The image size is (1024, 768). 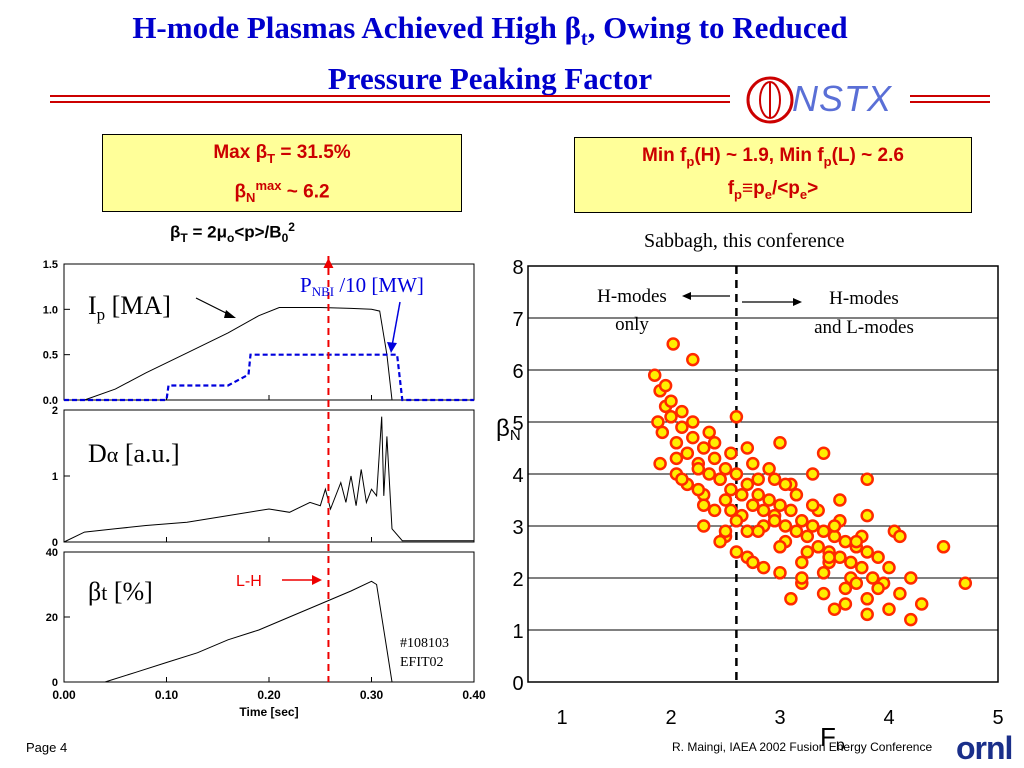 I want to click on x-tick-label: 4, so click(x=888, y=718).